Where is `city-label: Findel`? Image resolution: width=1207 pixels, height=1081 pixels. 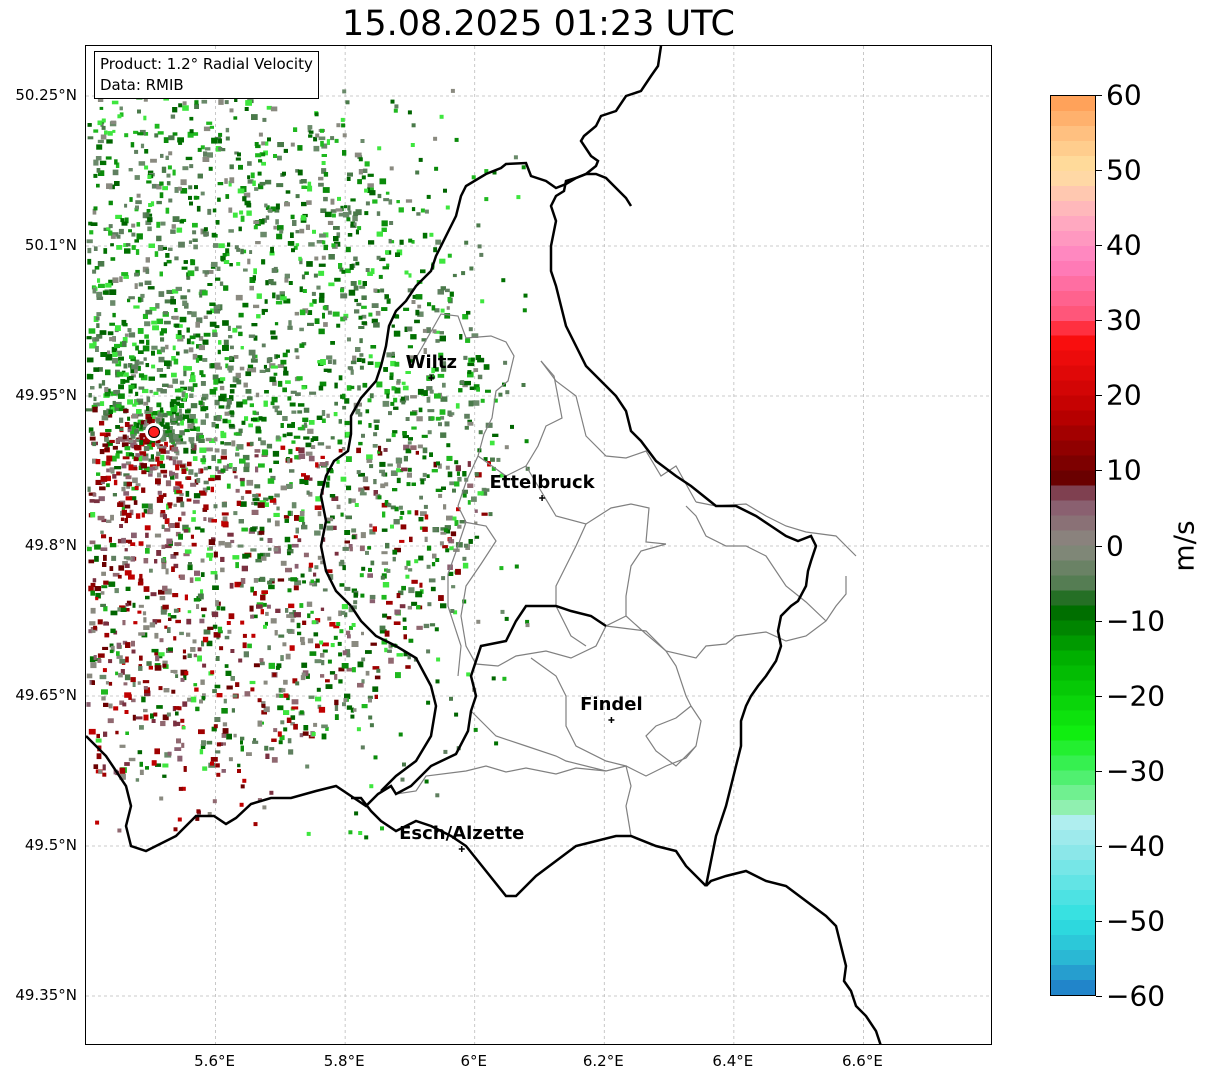
city-label: Findel is located at coordinates (611, 704).